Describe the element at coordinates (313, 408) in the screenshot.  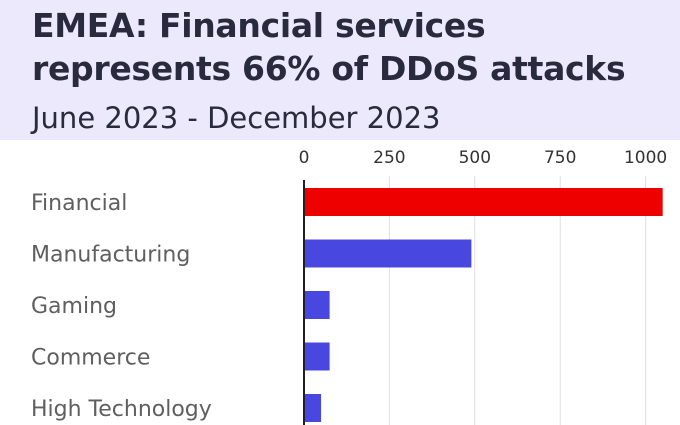
I see `bar-high-technology` at that location.